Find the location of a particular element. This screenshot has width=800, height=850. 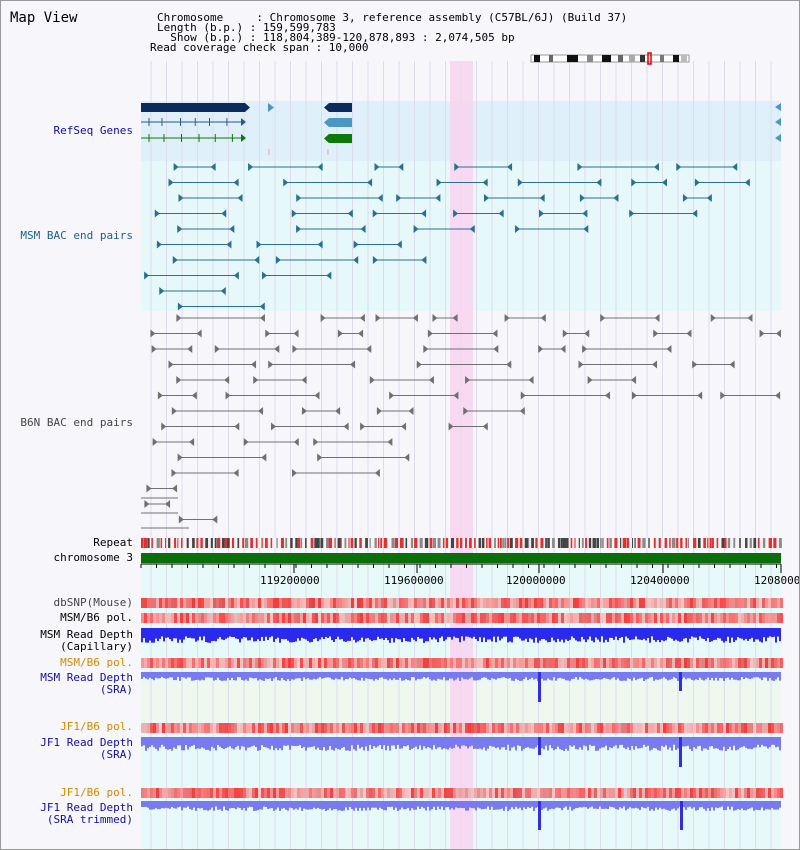

track-label-msm-read-depth-capillary: MSM Read Depth (Capillary) is located at coordinates (86, 640).